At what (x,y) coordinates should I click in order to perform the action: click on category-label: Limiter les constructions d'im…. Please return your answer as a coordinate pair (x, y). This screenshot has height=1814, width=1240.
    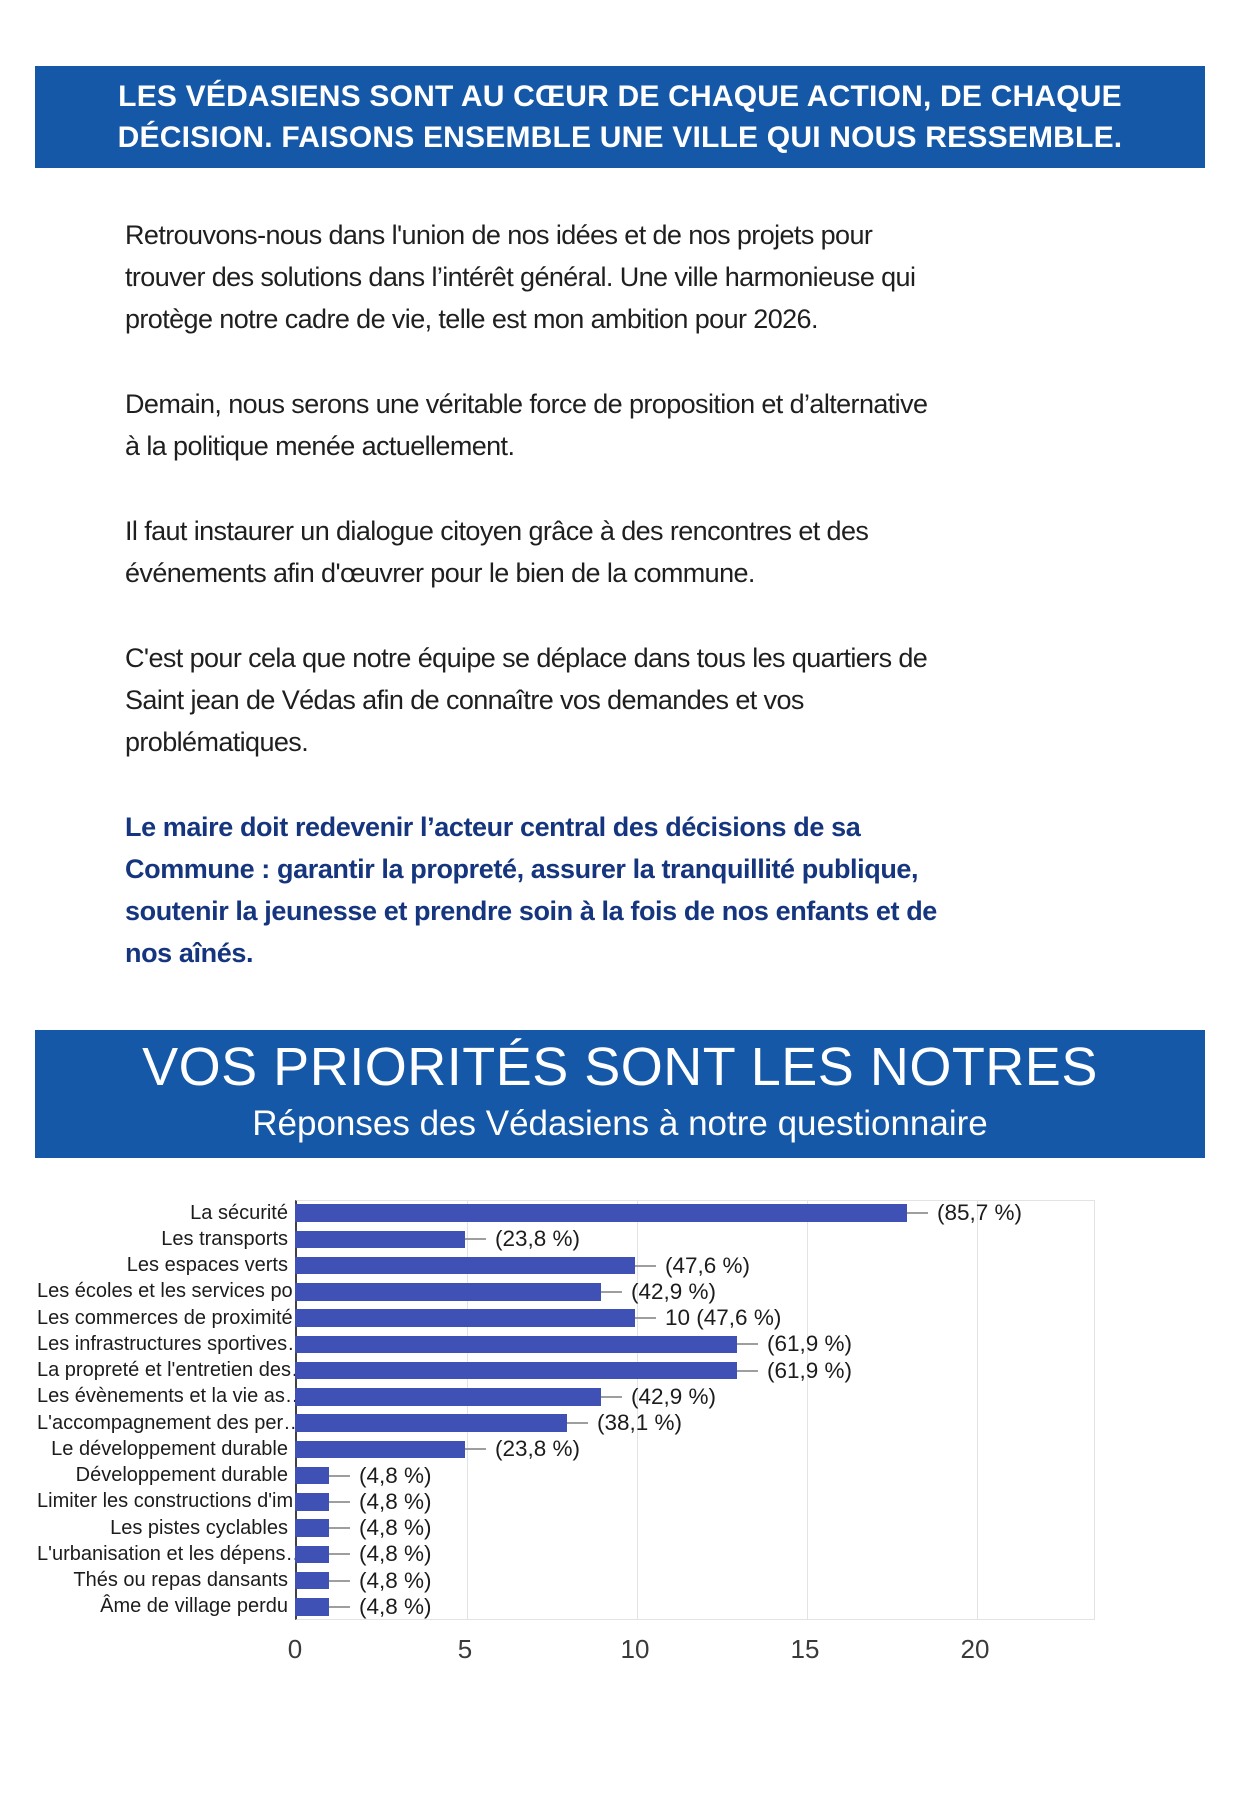
    Looking at the image, I should click on (175, 1501).